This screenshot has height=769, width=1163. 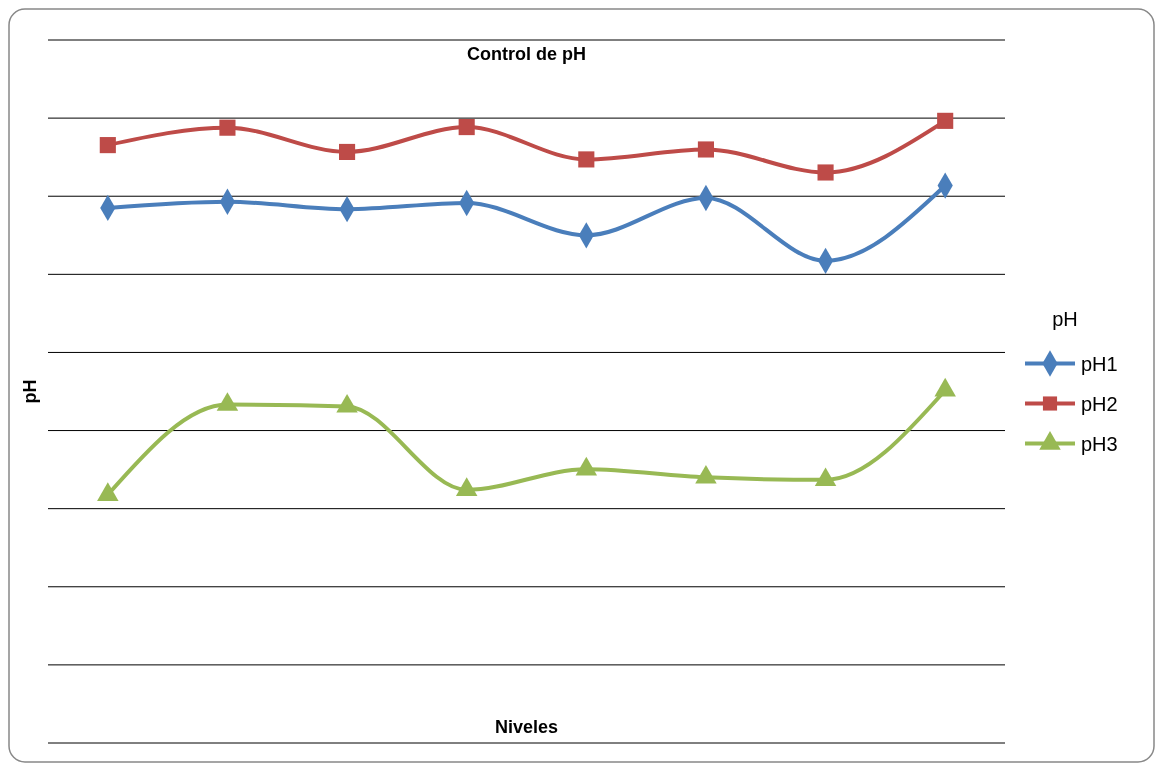 What do you see at coordinates (526, 727) in the screenshot?
I see `x-axis-title: Niveles` at bounding box center [526, 727].